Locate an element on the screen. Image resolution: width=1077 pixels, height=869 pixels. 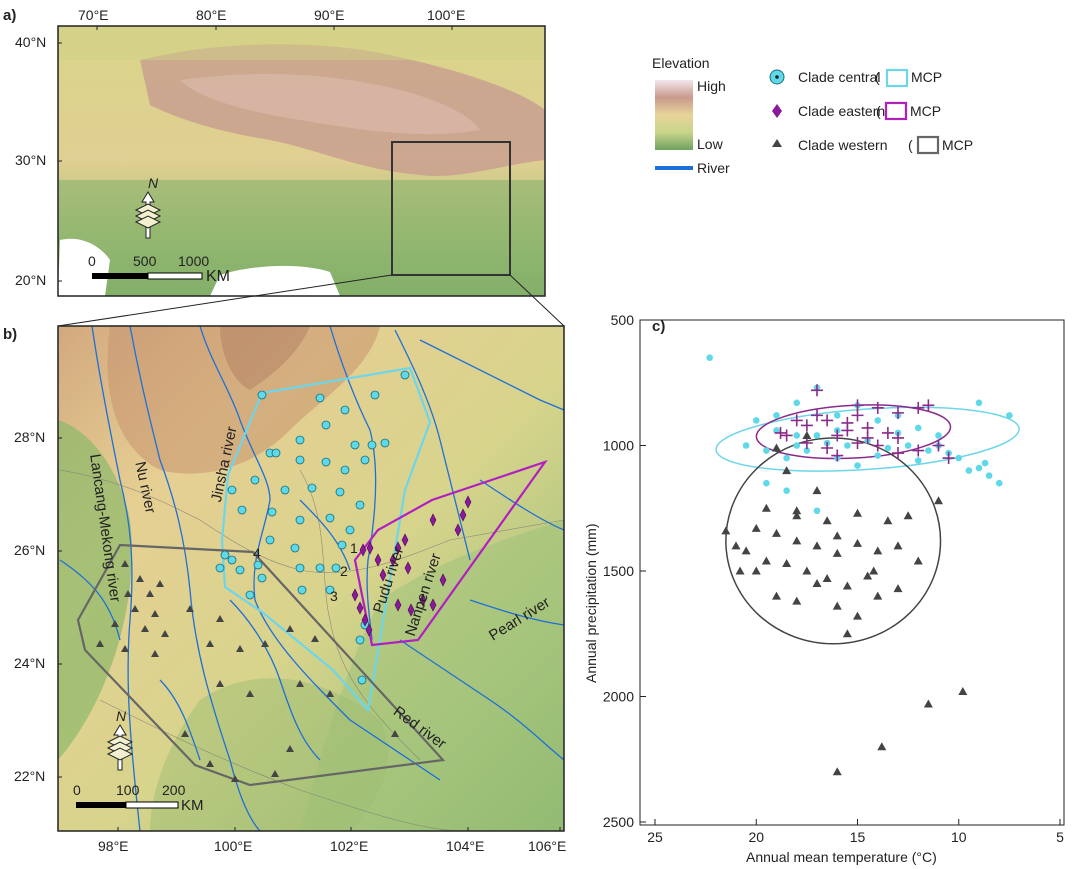
lon-tick-label: 102°E is located at coordinates (349, 846).